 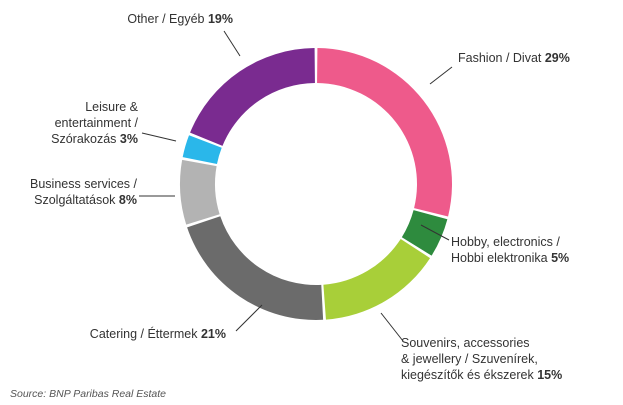 I want to click on slice-label: Catering / Éttermek 21%, so click(x=158, y=333).